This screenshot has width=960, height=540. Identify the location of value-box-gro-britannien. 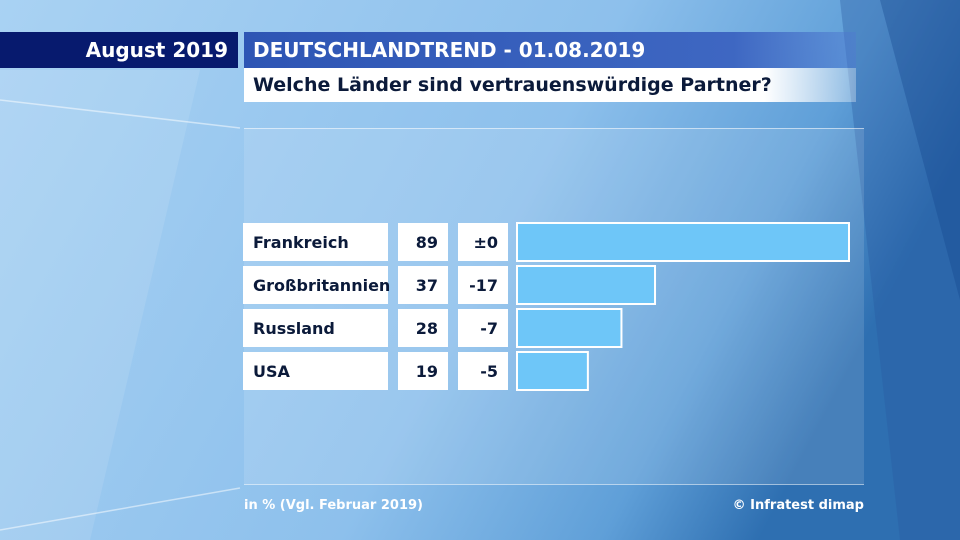
(423, 285).